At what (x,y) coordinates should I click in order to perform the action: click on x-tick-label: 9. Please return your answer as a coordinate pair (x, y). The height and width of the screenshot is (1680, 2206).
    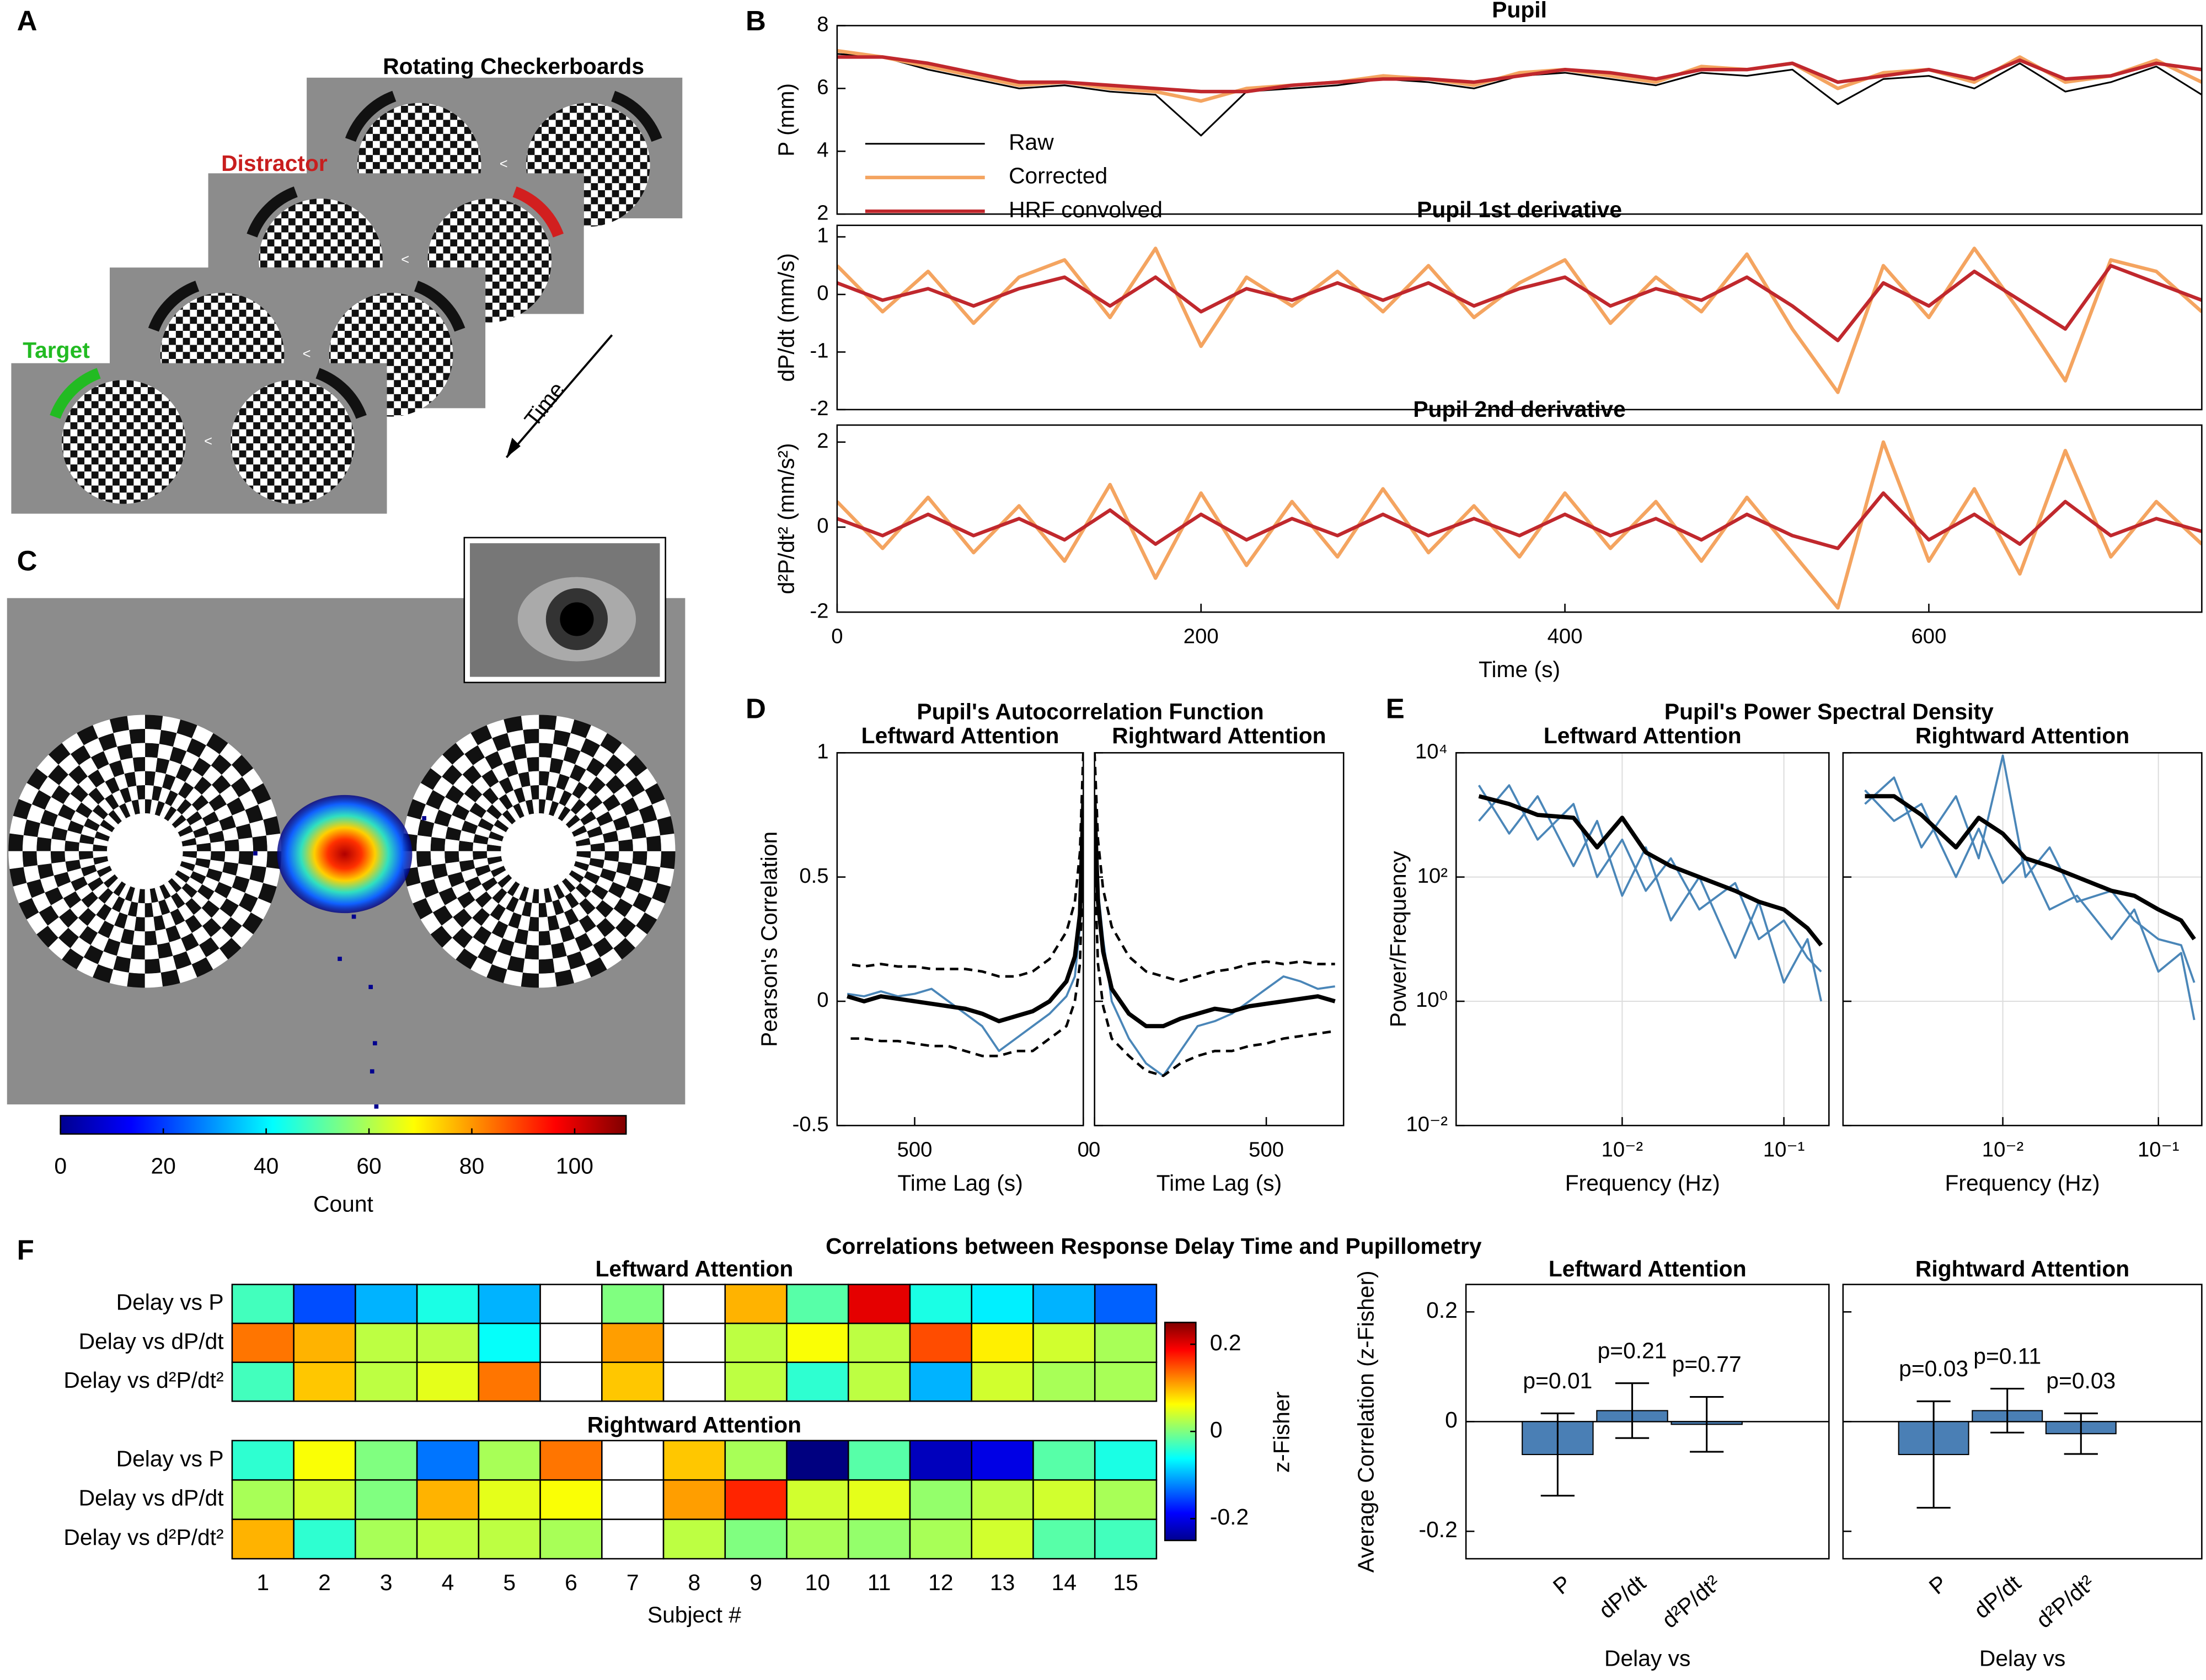
    Looking at the image, I should click on (755, 1582).